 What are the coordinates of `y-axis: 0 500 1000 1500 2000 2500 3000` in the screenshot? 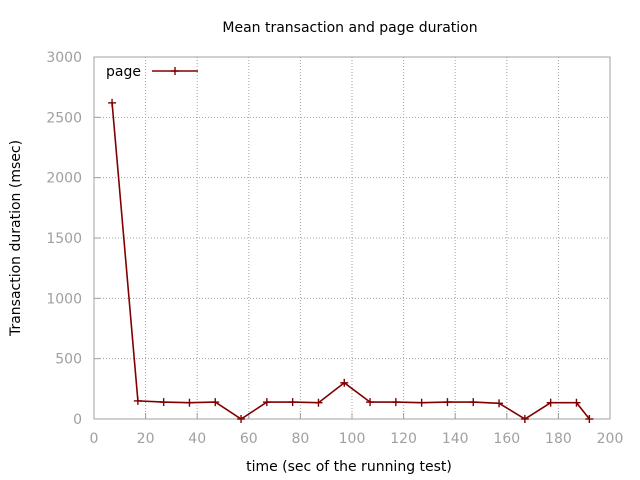 It's located at (73, 239).